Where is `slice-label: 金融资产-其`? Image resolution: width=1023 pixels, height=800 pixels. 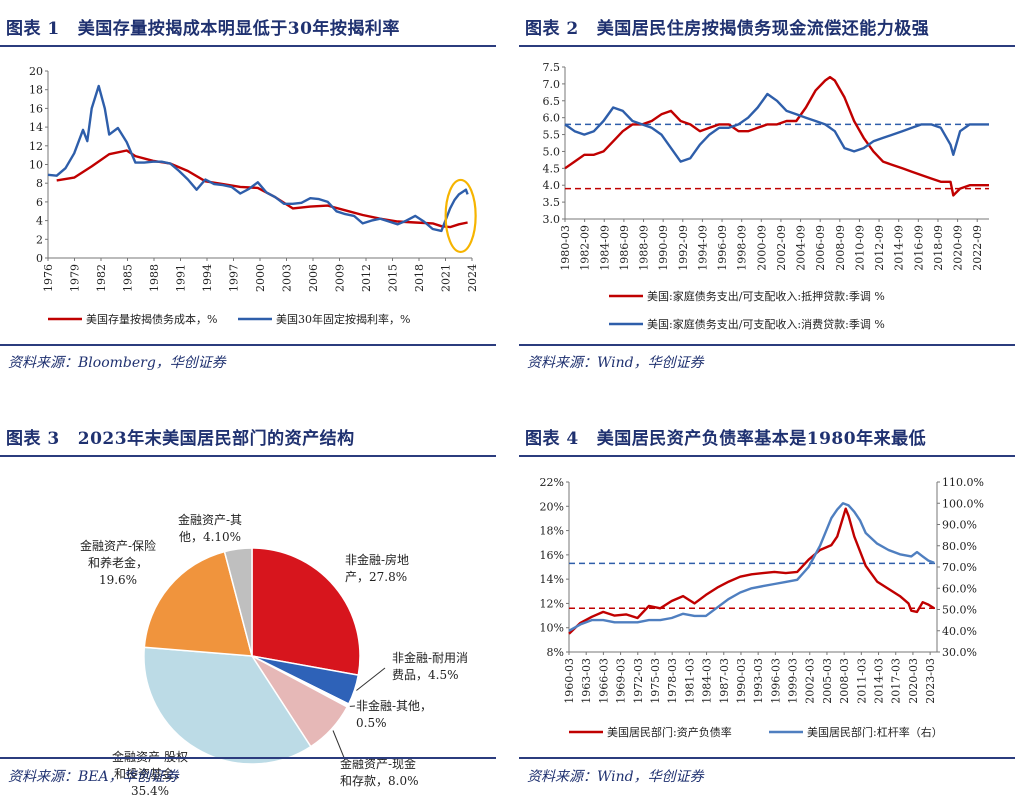 slice-label: 金融资产-其 is located at coordinates (210, 519).